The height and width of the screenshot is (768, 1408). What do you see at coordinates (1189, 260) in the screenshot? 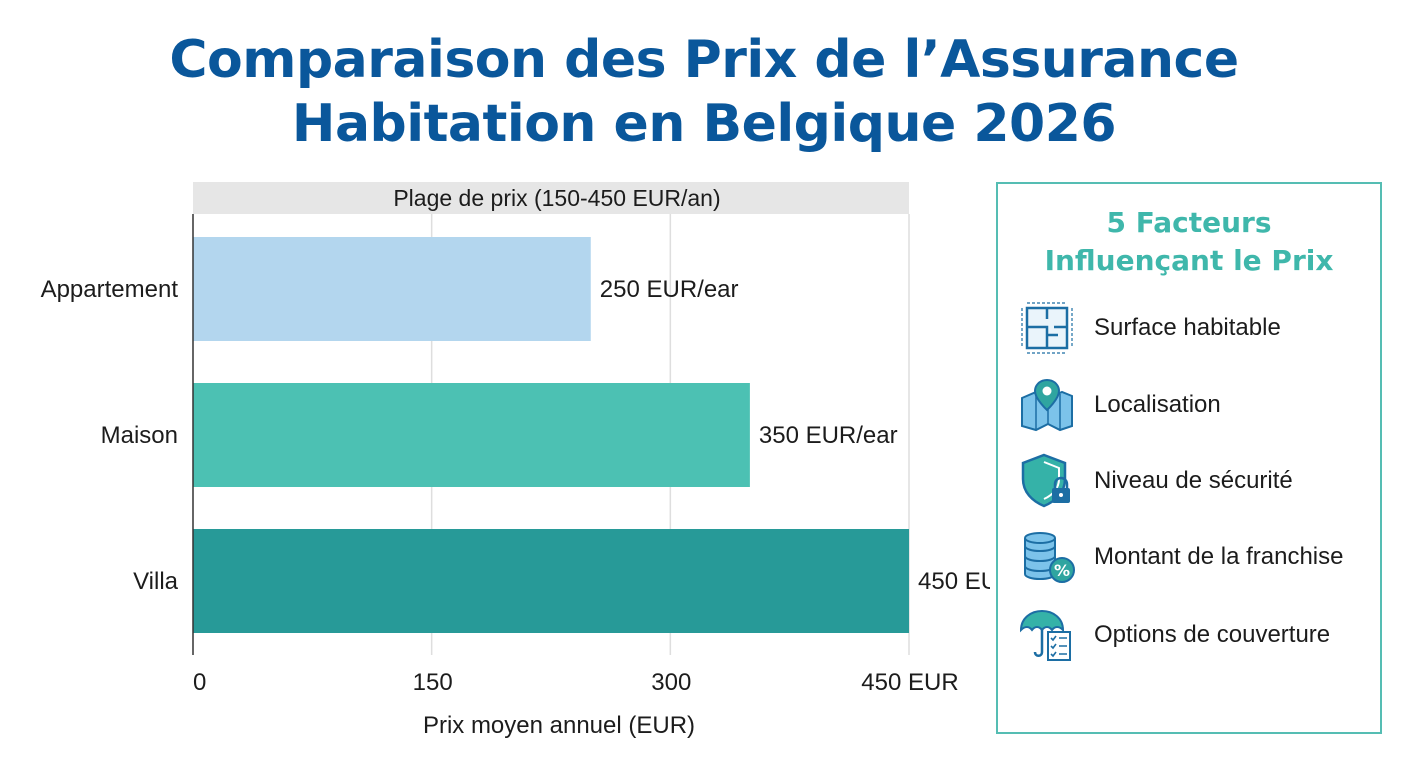
I see `factors-title-line2: Influençant le Prix` at bounding box center [1189, 260].